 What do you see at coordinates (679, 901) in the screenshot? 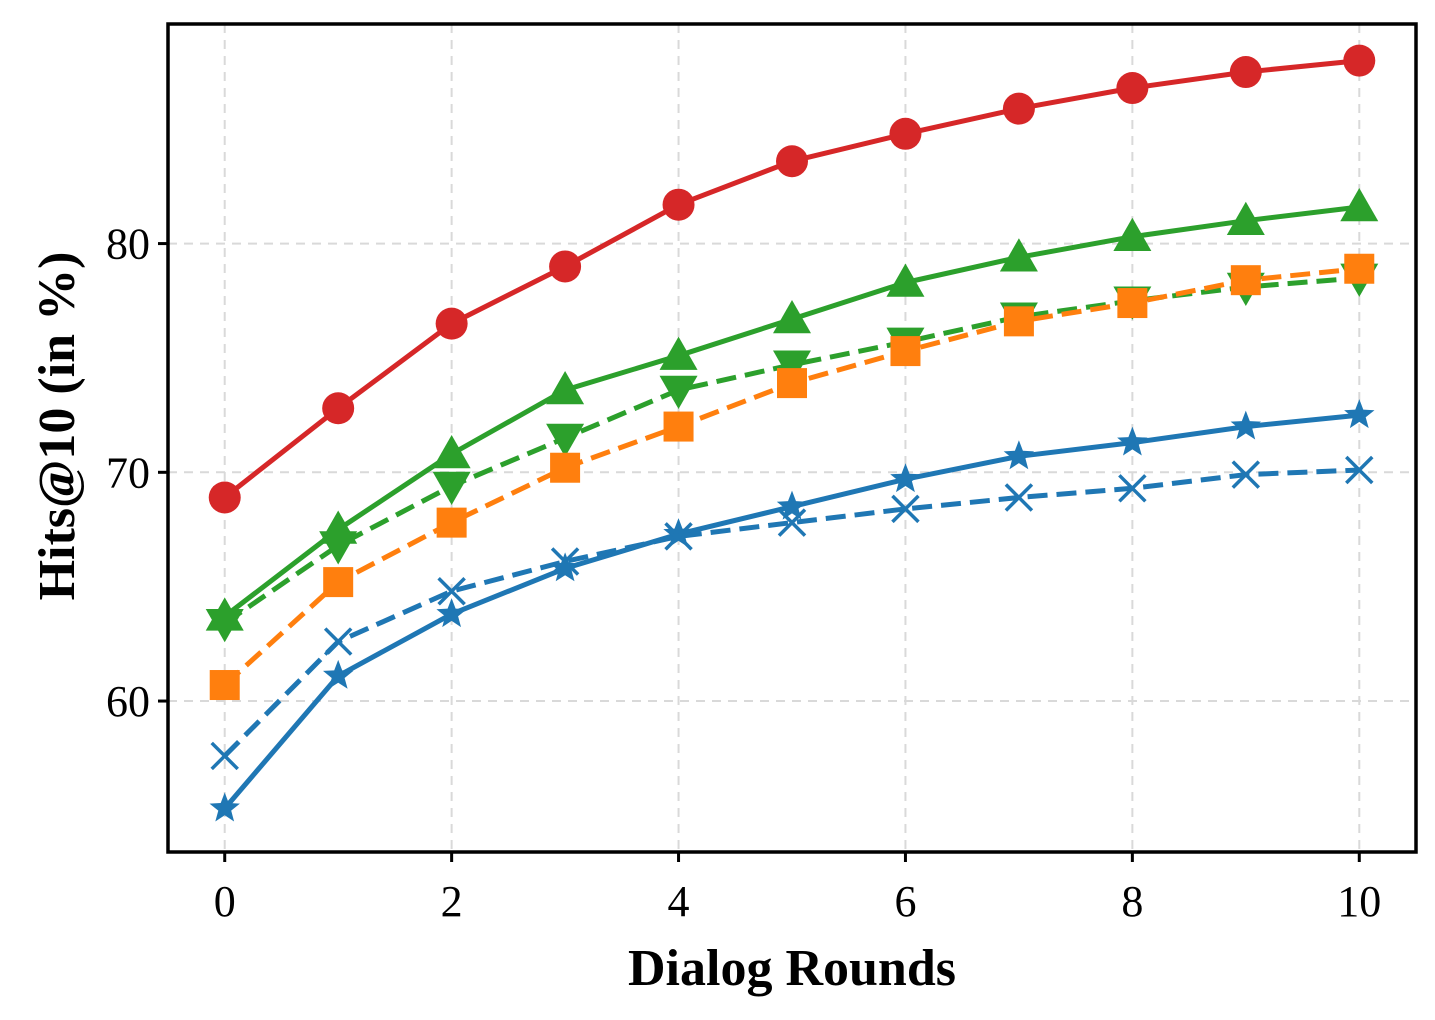
I see `x-tick-label: 4` at bounding box center [679, 901].